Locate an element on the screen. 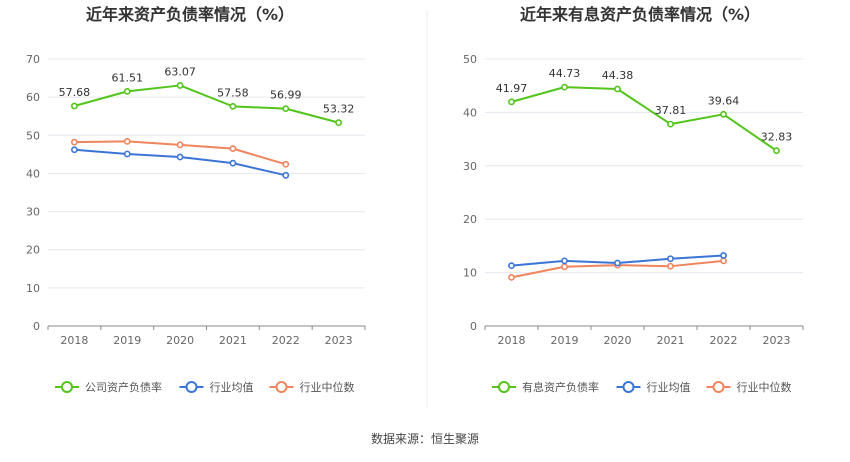 The height and width of the screenshot is (462, 850). chart-1-data-label: 39.64 is located at coordinates (724, 100).